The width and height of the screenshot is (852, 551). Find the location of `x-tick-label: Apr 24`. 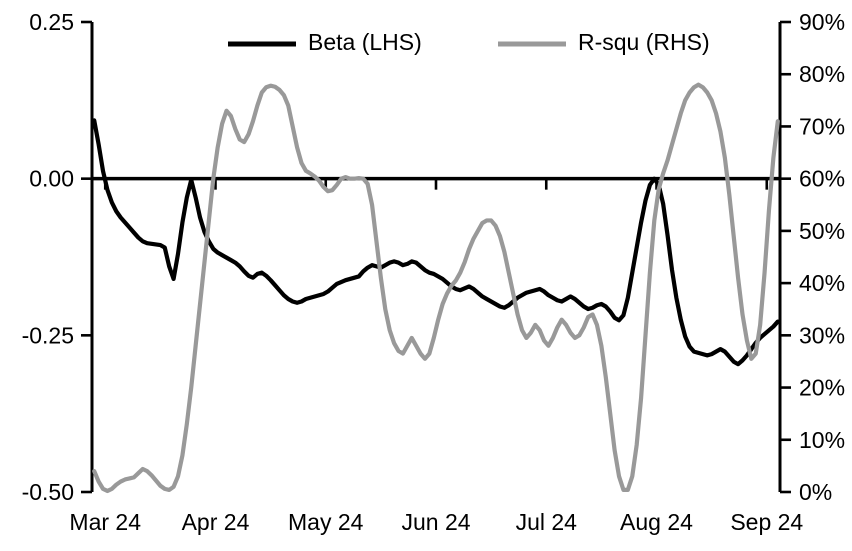

x-tick-label: Apr 24 is located at coordinates (216, 522).